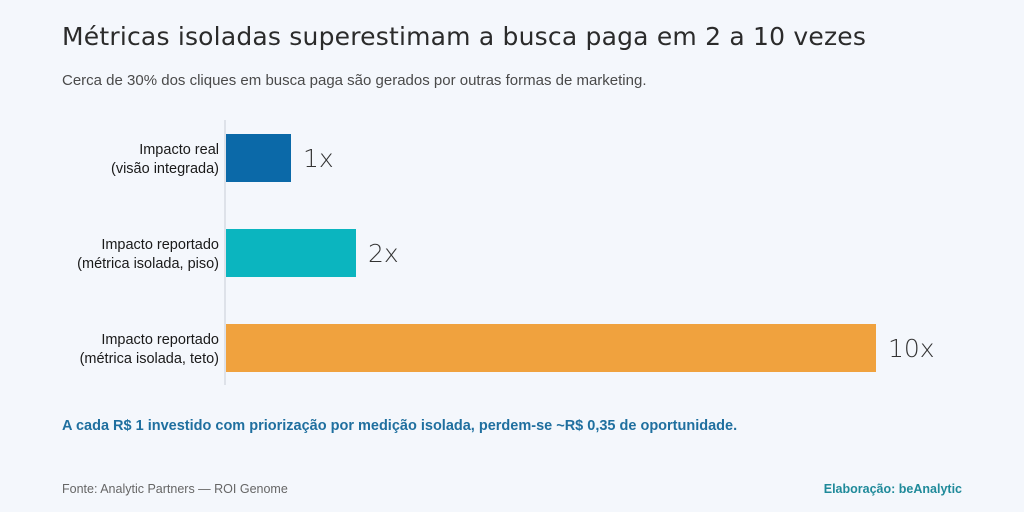 This screenshot has width=1024, height=512. Describe the element at coordinates (892, 489) in the screenshot. I see `credit-text: Elaboração: beAnalytic` at that location.